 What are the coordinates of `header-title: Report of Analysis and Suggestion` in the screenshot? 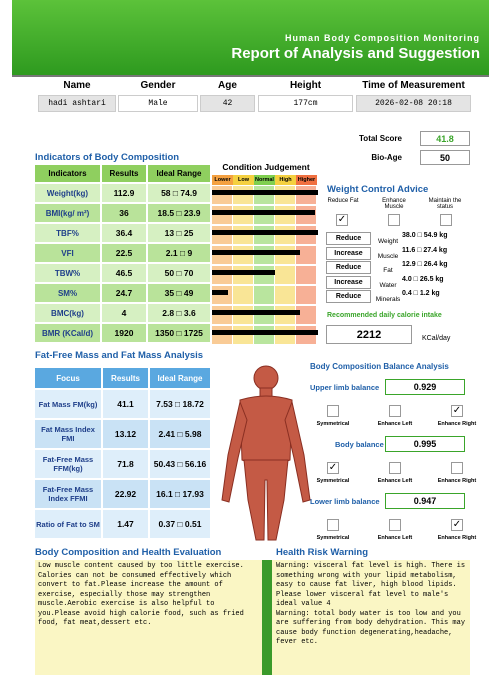 It's located at (355, 53).